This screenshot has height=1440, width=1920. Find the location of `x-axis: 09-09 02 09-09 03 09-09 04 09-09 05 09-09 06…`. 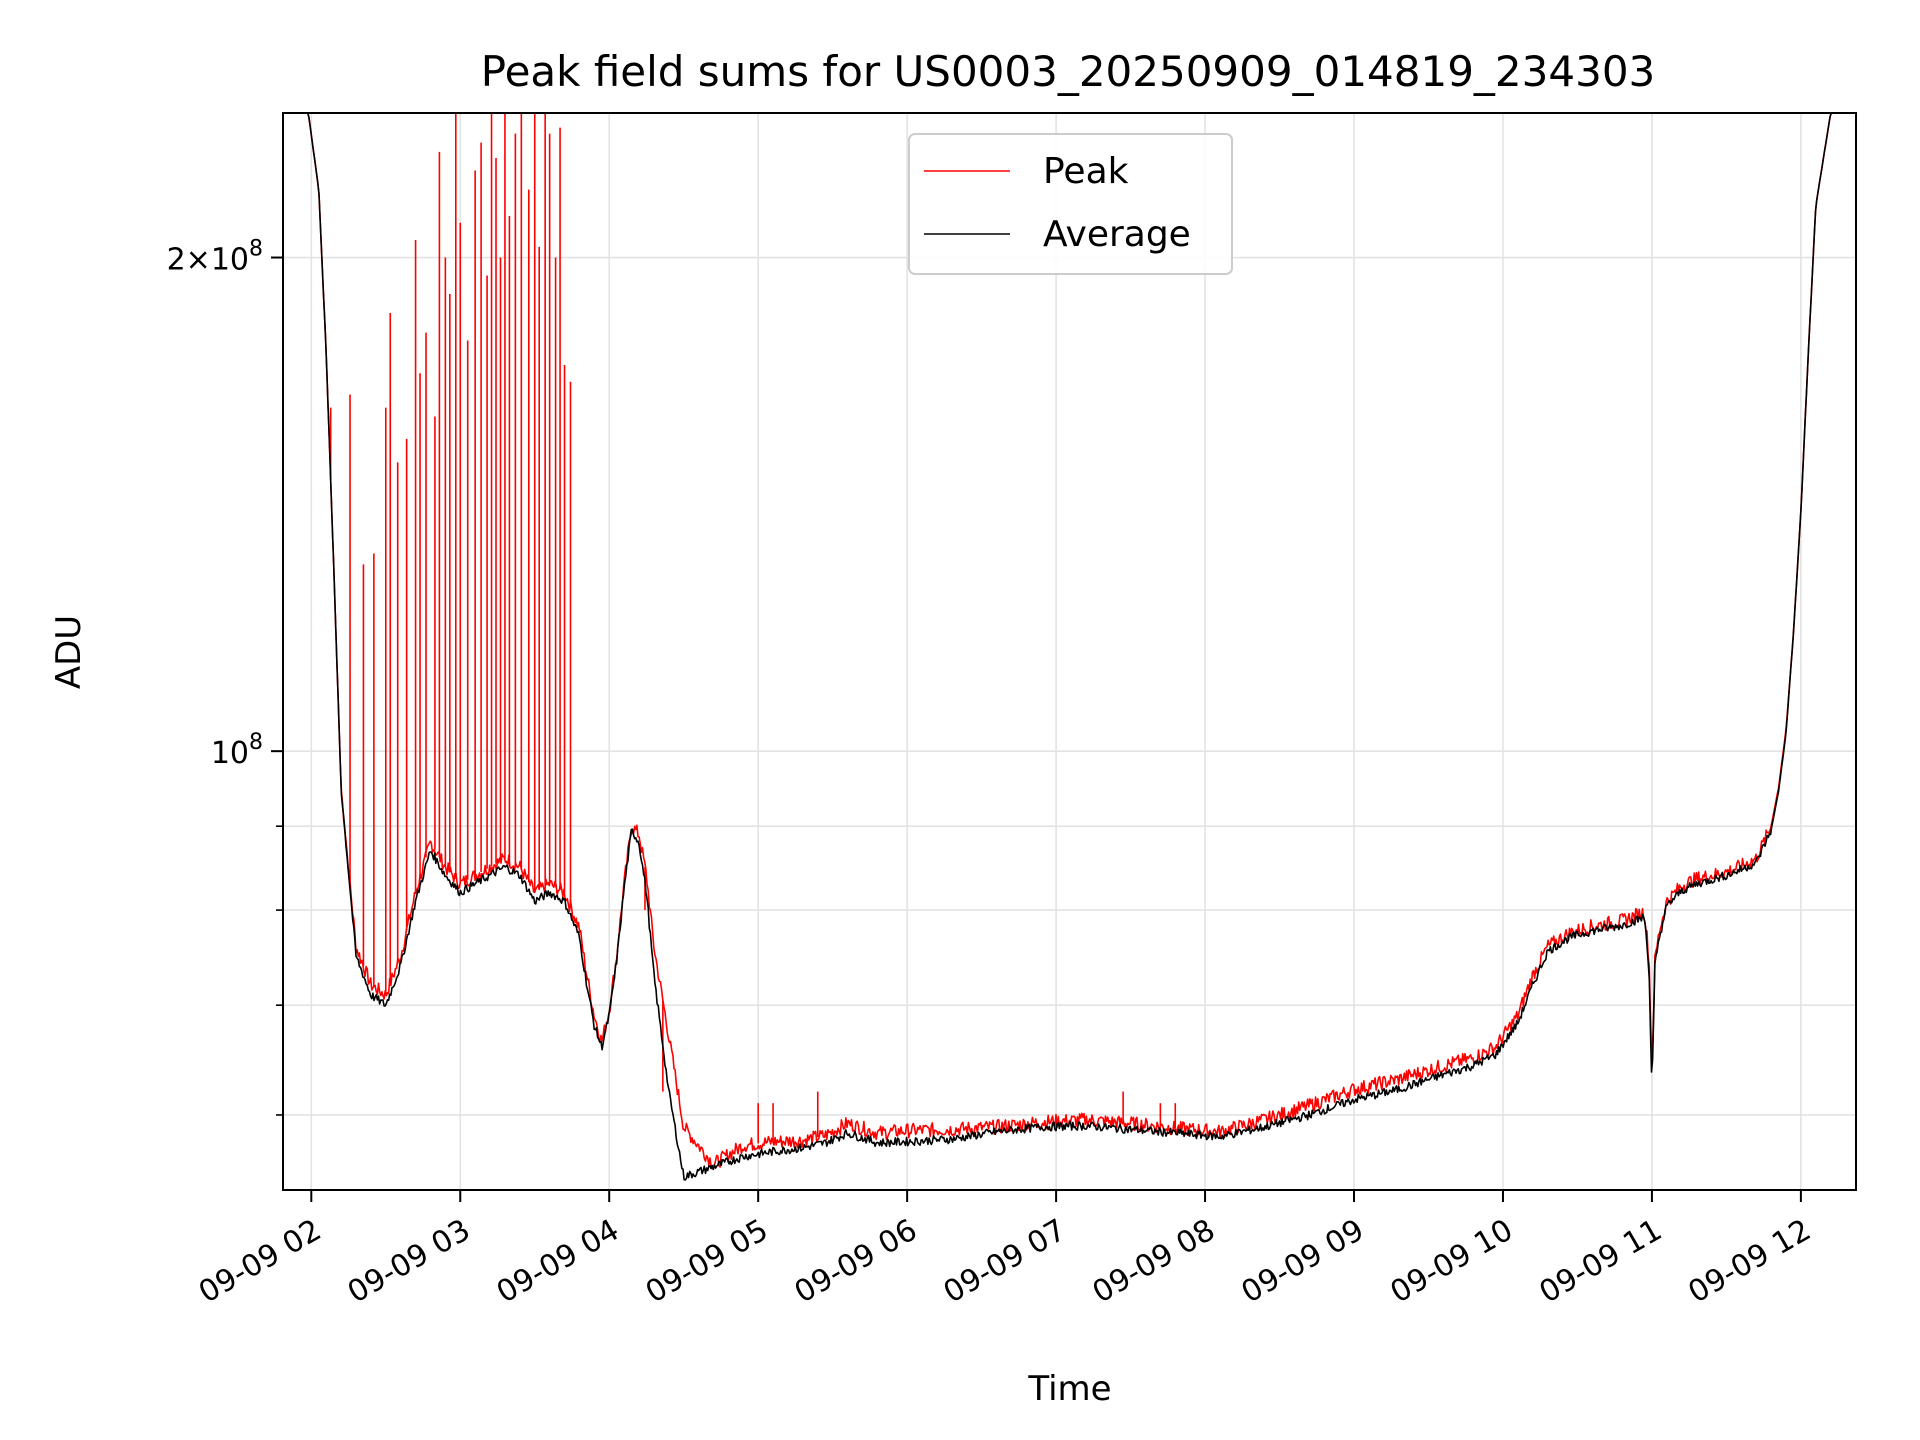

x-axis: 09-09 02 09-09 03 09-09 04 09-09 05 09-09 06… is located at coordinates (1005, 1250).